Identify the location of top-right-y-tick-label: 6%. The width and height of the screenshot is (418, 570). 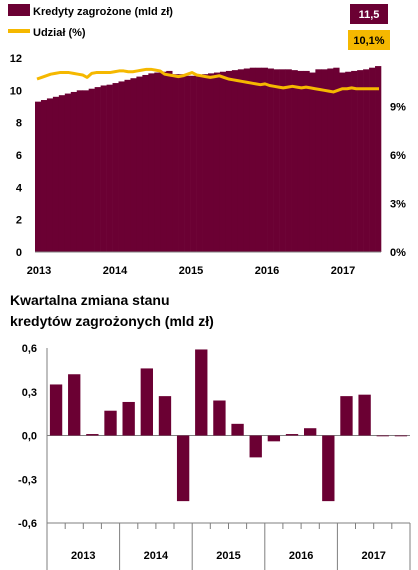
(398, 156).